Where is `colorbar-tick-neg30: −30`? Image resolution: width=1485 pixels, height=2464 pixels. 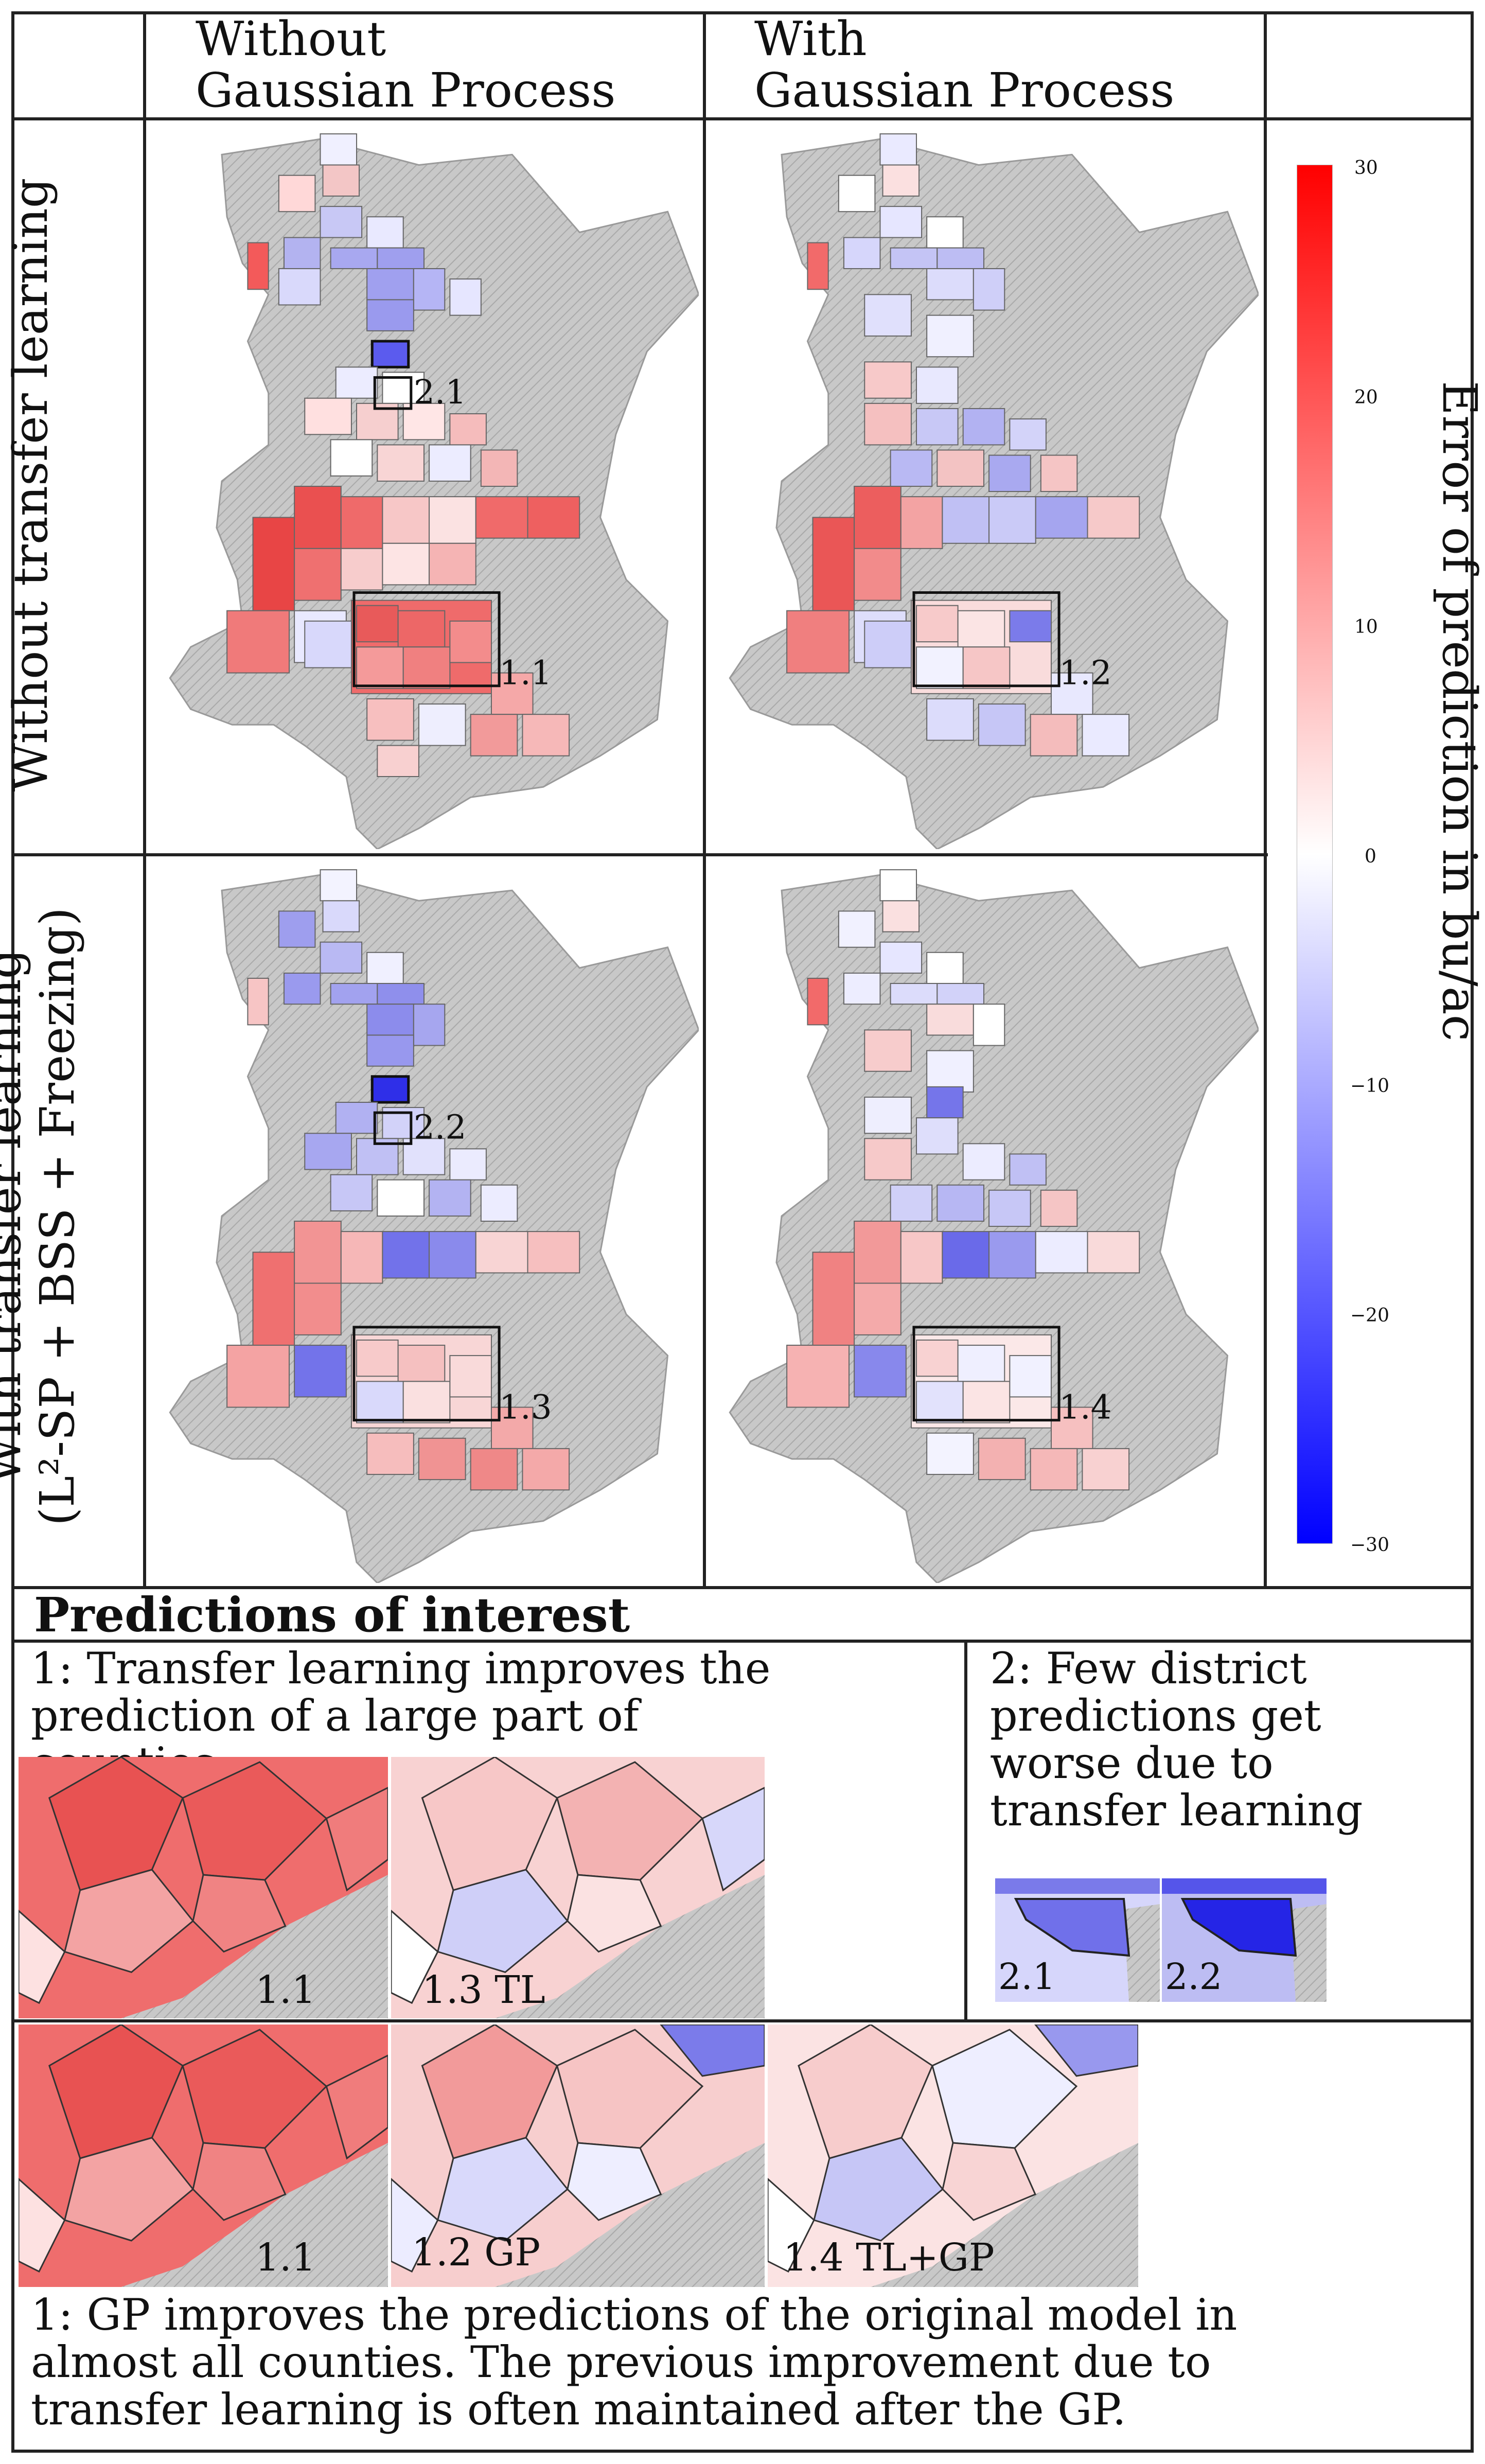 colorbar-tick-neg30: −30 is located at coordinates (1369, 1545).